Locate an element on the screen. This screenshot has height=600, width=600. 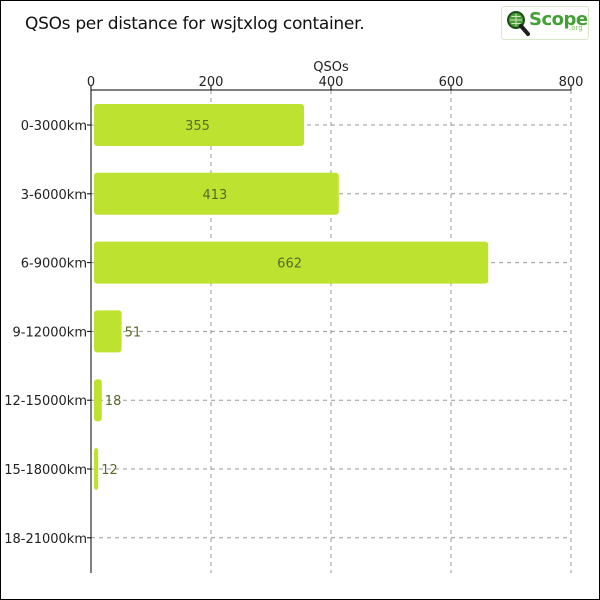
y-tick-label: 0-3000km is located at coordinates (54, 126).